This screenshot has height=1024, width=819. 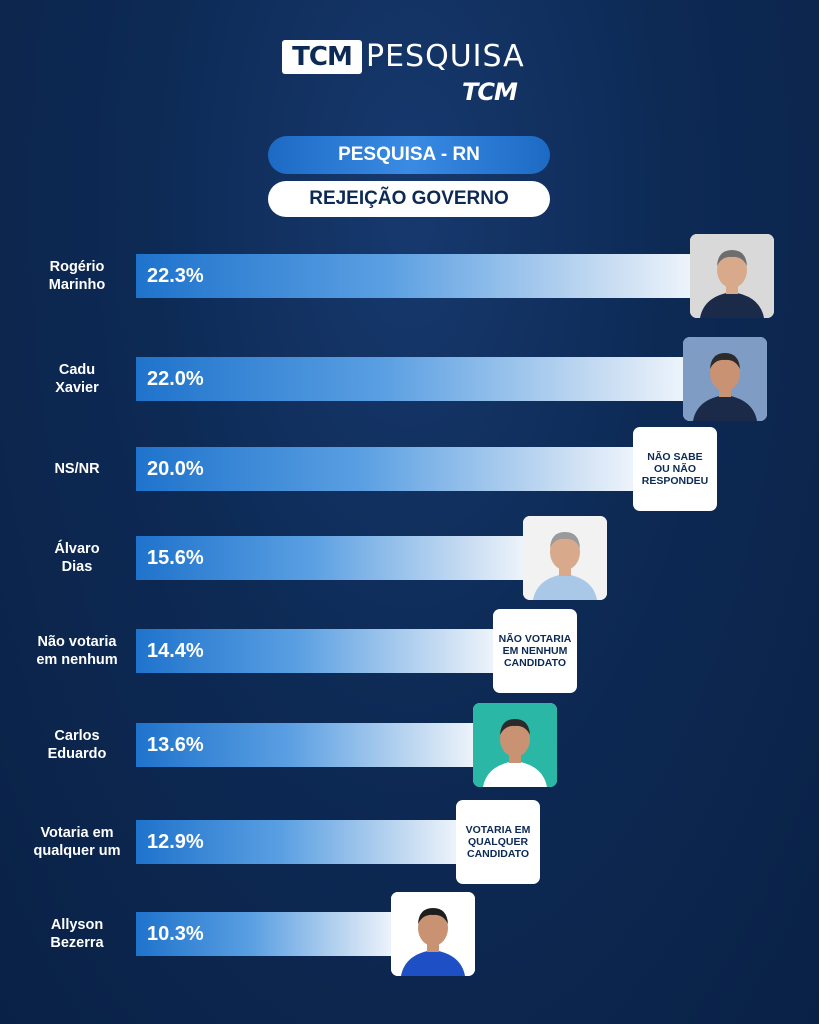 What do you see at coordinates (77, 842) in the screenshot?
I see `category-label: Votaria em qualquer um` at bounding box center [77, 842].